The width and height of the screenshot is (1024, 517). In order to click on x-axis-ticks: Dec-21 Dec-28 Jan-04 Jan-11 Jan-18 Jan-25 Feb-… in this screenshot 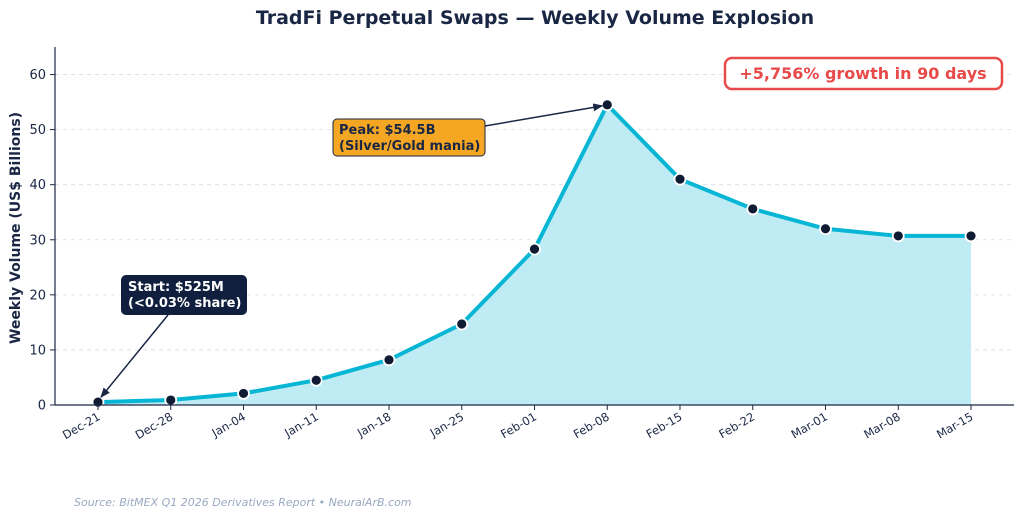, I will do `click(518, 423)`.